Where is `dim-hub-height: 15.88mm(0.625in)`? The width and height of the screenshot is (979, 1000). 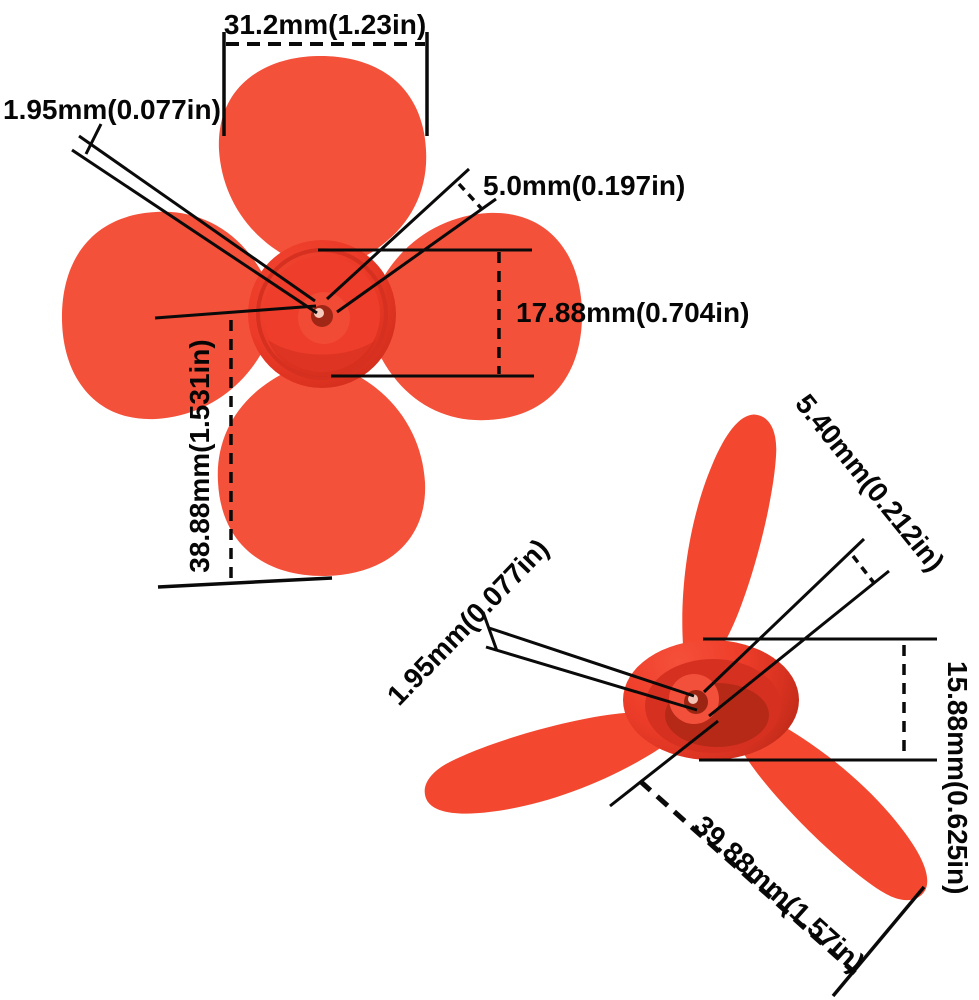 dim-hub-height: 15.88mm(0.625in) is located at coordinates (836, 765).